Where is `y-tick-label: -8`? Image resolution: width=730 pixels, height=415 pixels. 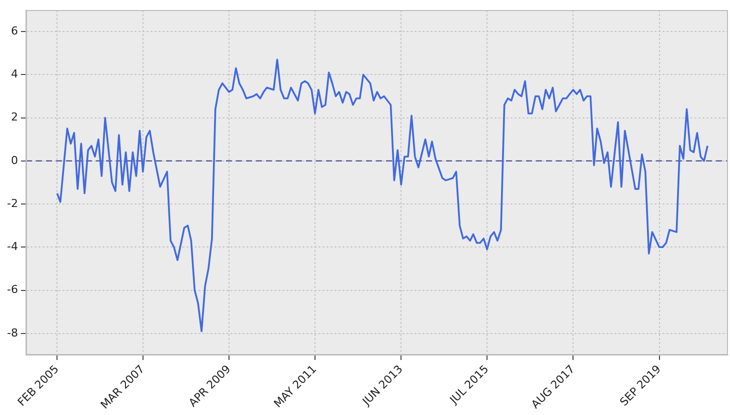 y-tick-label: -8 is located at coordinates (12, 333).